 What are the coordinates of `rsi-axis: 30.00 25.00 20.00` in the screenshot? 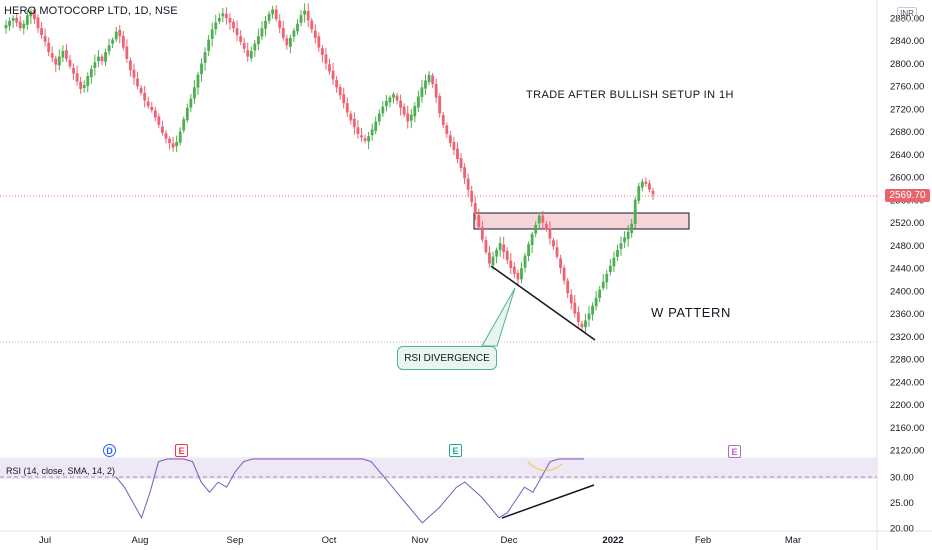 It's located at (902, 504).